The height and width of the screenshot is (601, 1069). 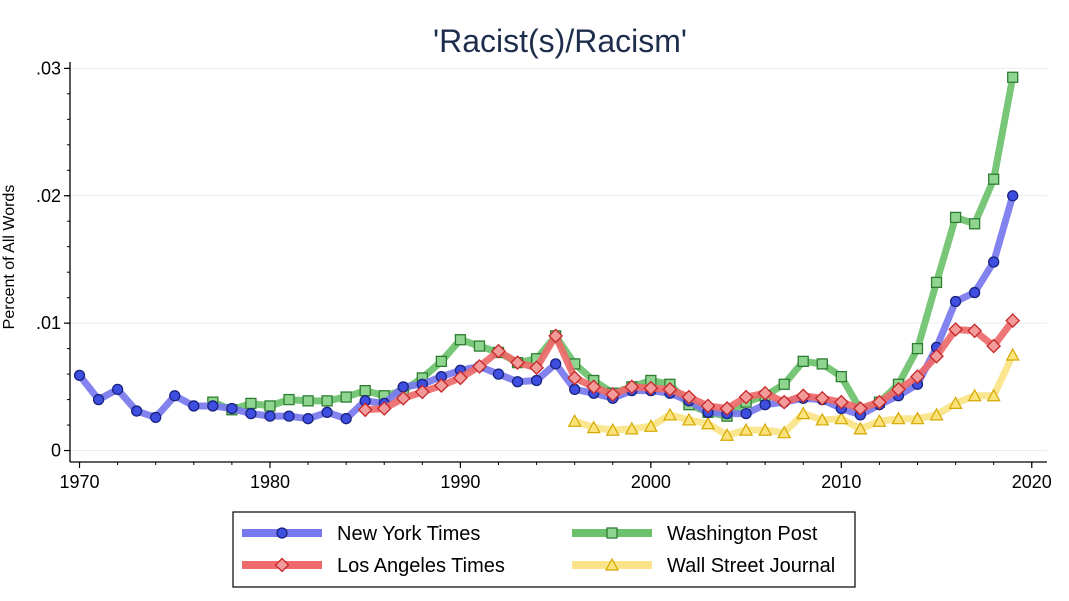 What do you see at coordinates (48, 323) in the screenshot?
I see `y-tick-label: .01` at bounding box center [48, 323].